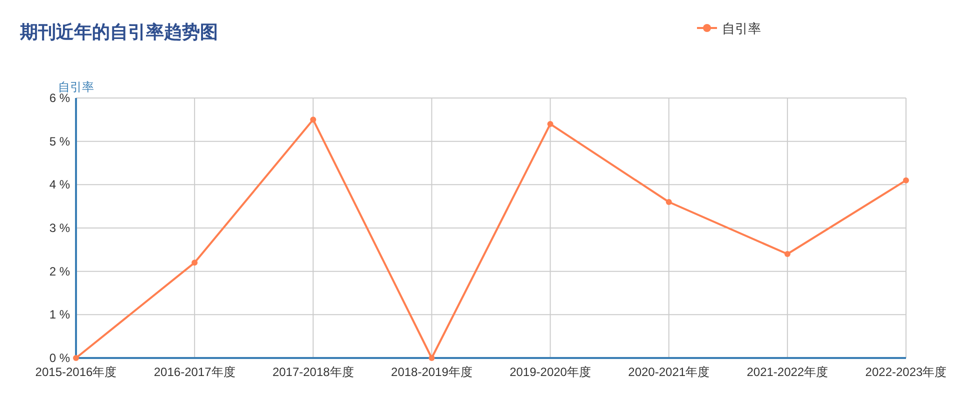 The width and height of the screenshot is (963, 404). What do you see at coordinates (787, 372) in the screenshot?
I see `x-tick-label: 2021-2022年度` at bounding box center [787, 372].